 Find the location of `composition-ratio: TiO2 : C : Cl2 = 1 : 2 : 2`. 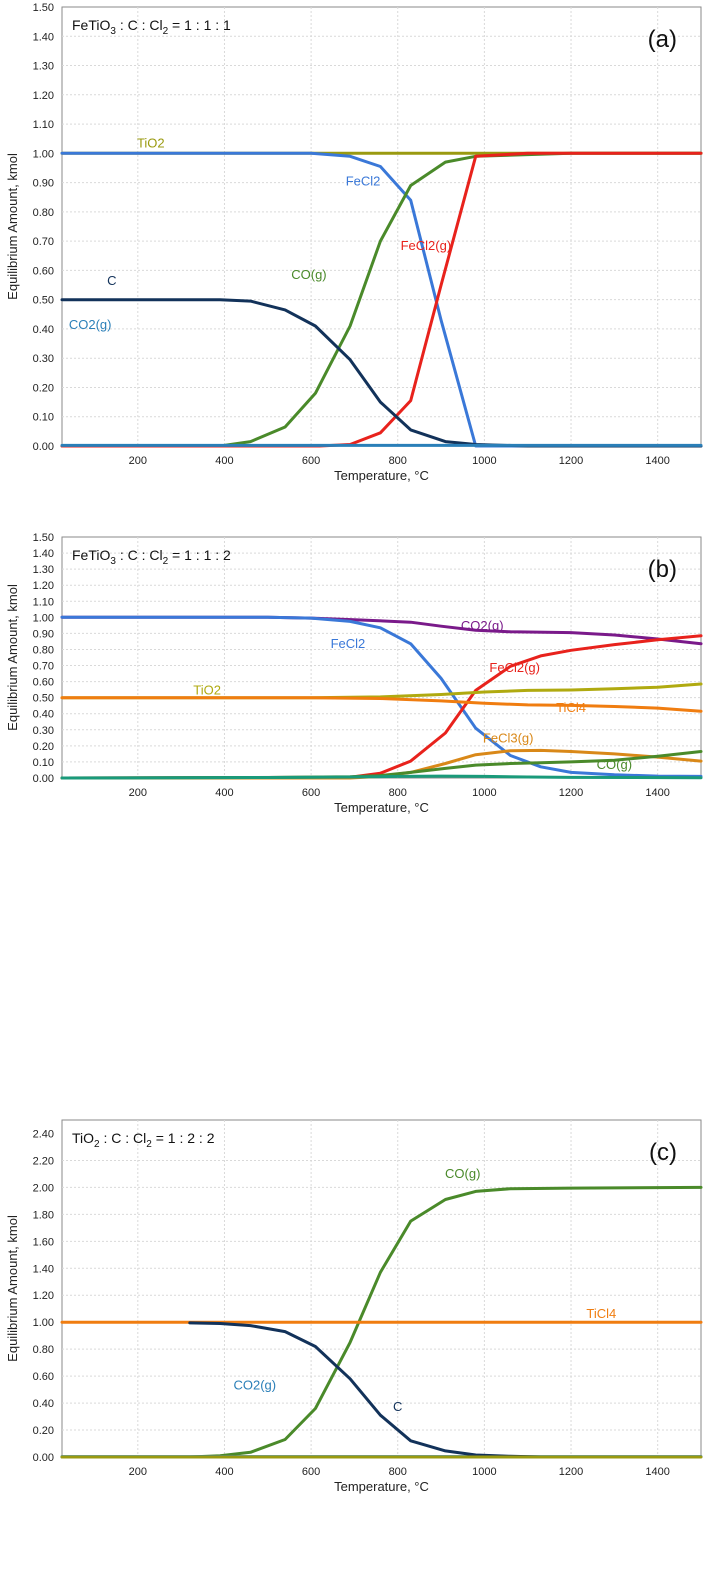

composition-ratio: TiO2 : C : Cl2 = 1 : 2 : 2 is located at coordinates (143, 1140).